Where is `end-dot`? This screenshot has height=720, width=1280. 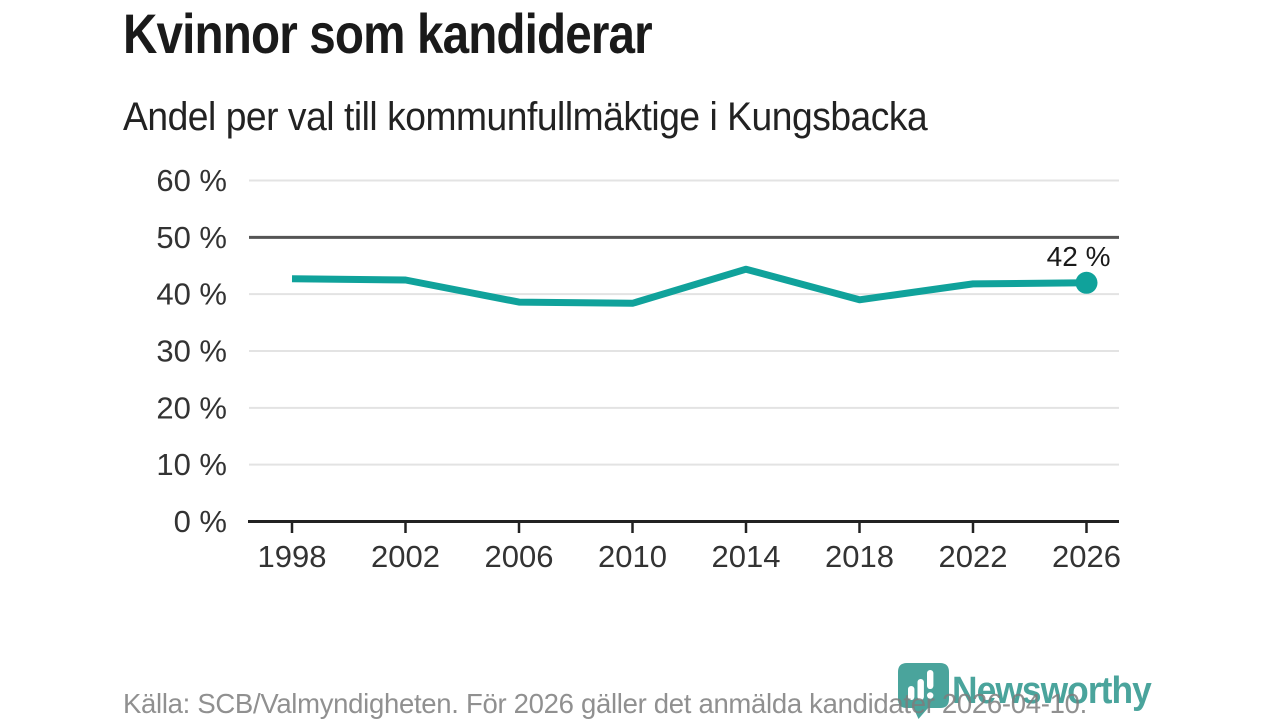
end-dot is located at coordinates (1086, 282).